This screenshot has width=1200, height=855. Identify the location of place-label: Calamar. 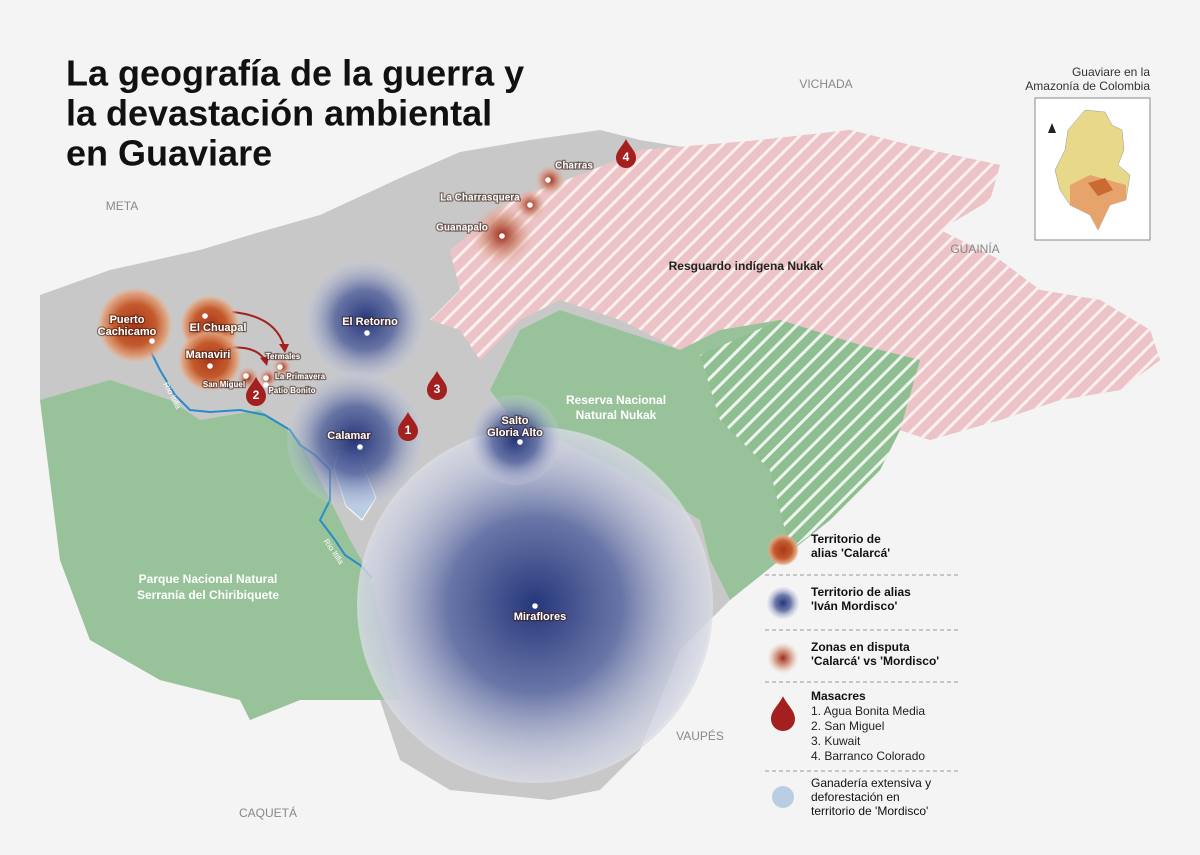
(349, 436).